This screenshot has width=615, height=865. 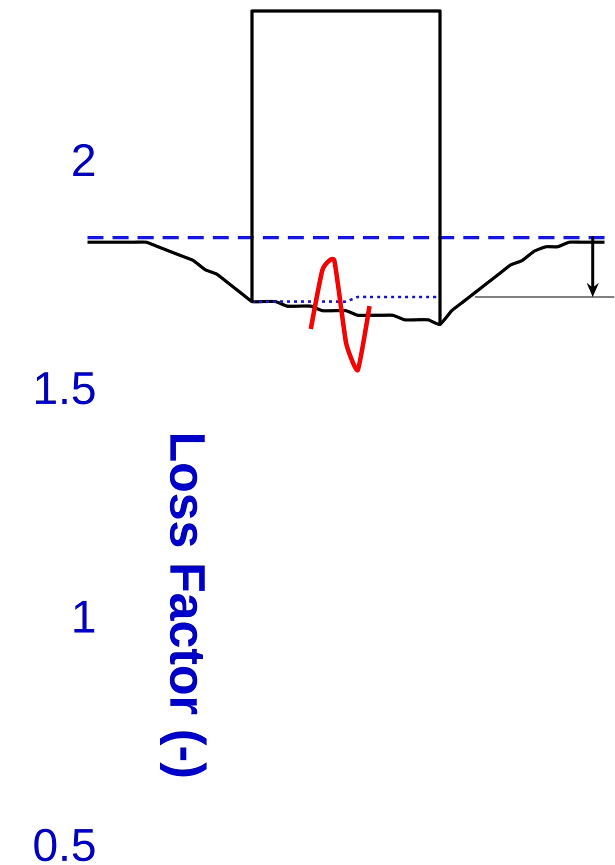 I want to click on y-tick-label: 1.5, so click(x=65, y=388).